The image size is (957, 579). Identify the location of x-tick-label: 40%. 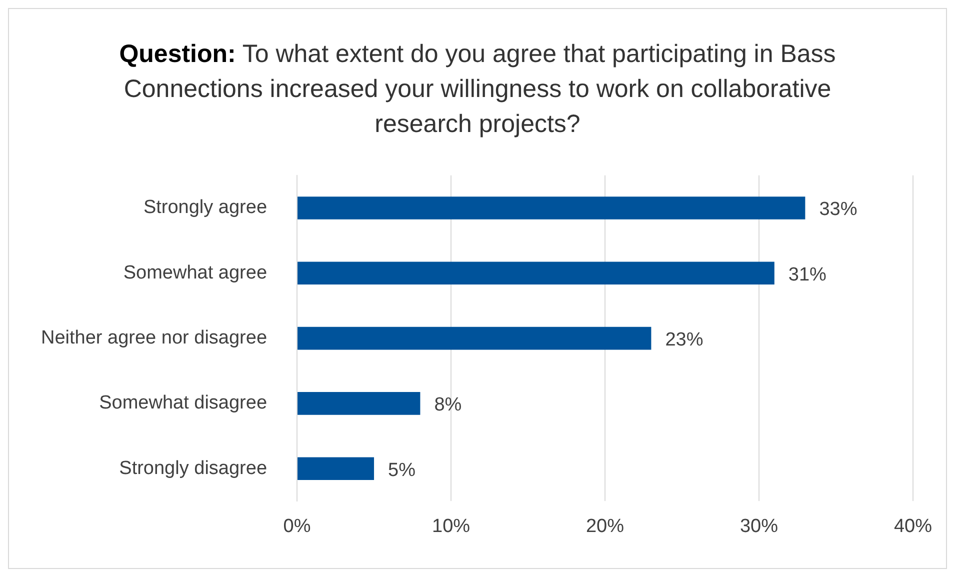
(913, 526).